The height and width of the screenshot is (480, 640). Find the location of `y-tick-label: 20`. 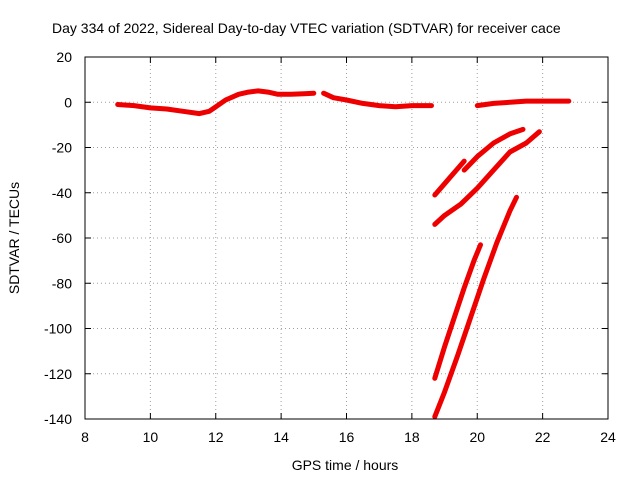

y-tick-label: 20 is located at coordinates (64, 57).